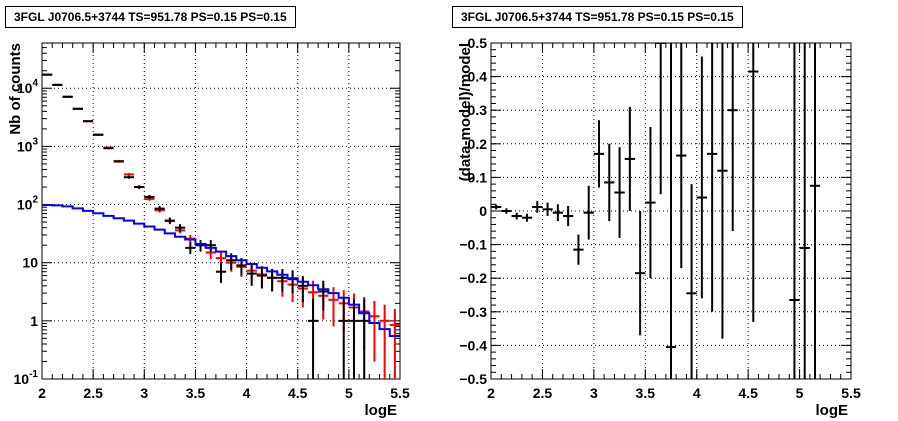 The height and width of the screenshot is (421, 898). Describe the element at coordinates (478, 177) in the screenshot. I see `residual-y-tick-label: 0.1` at that location.